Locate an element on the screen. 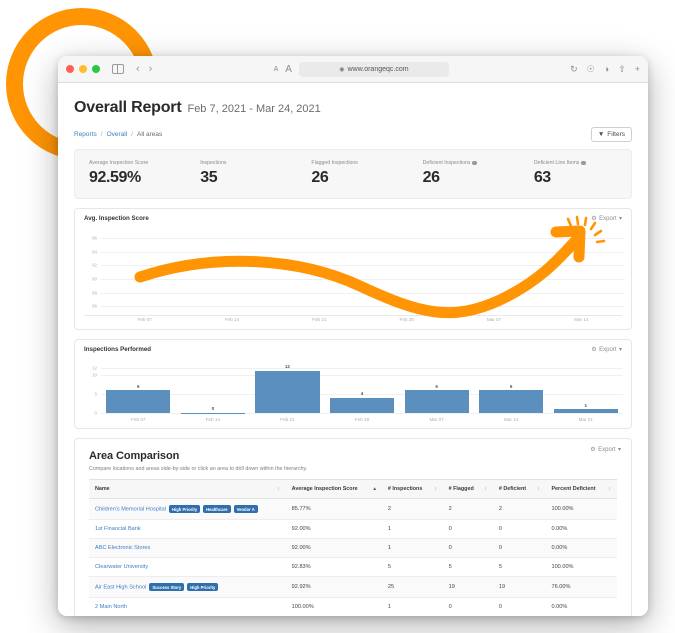 This screenshot has width=675, height=633. column-header-label: Average Inspection Score is located at coordinates (324, 489).